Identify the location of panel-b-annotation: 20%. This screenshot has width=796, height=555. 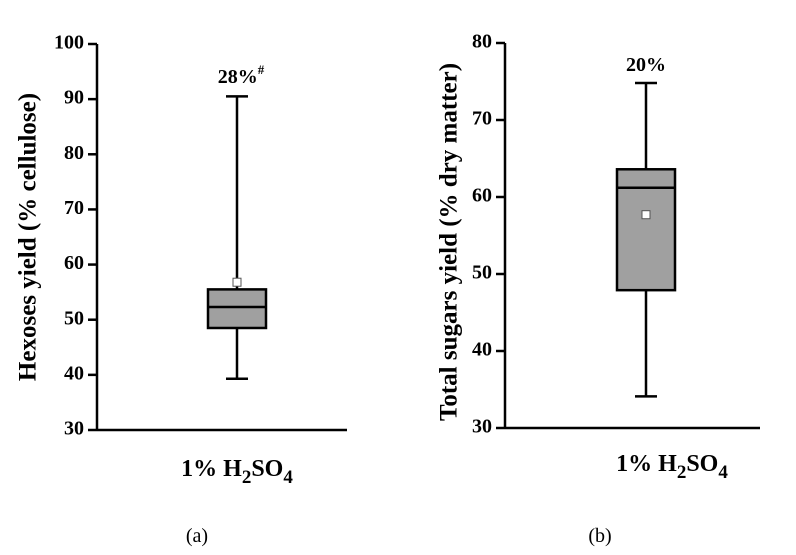
(646, 65).